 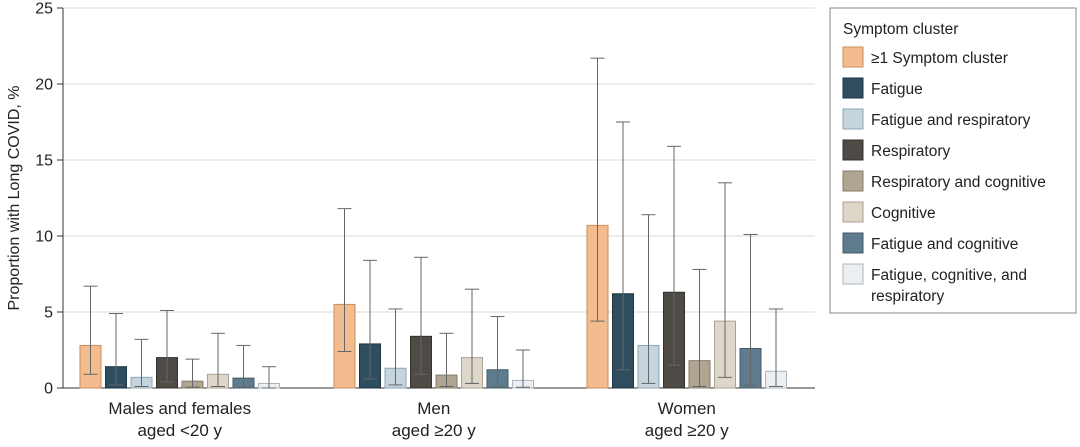 I want to click on x-category-label: Women, so click(x=687, y=408).